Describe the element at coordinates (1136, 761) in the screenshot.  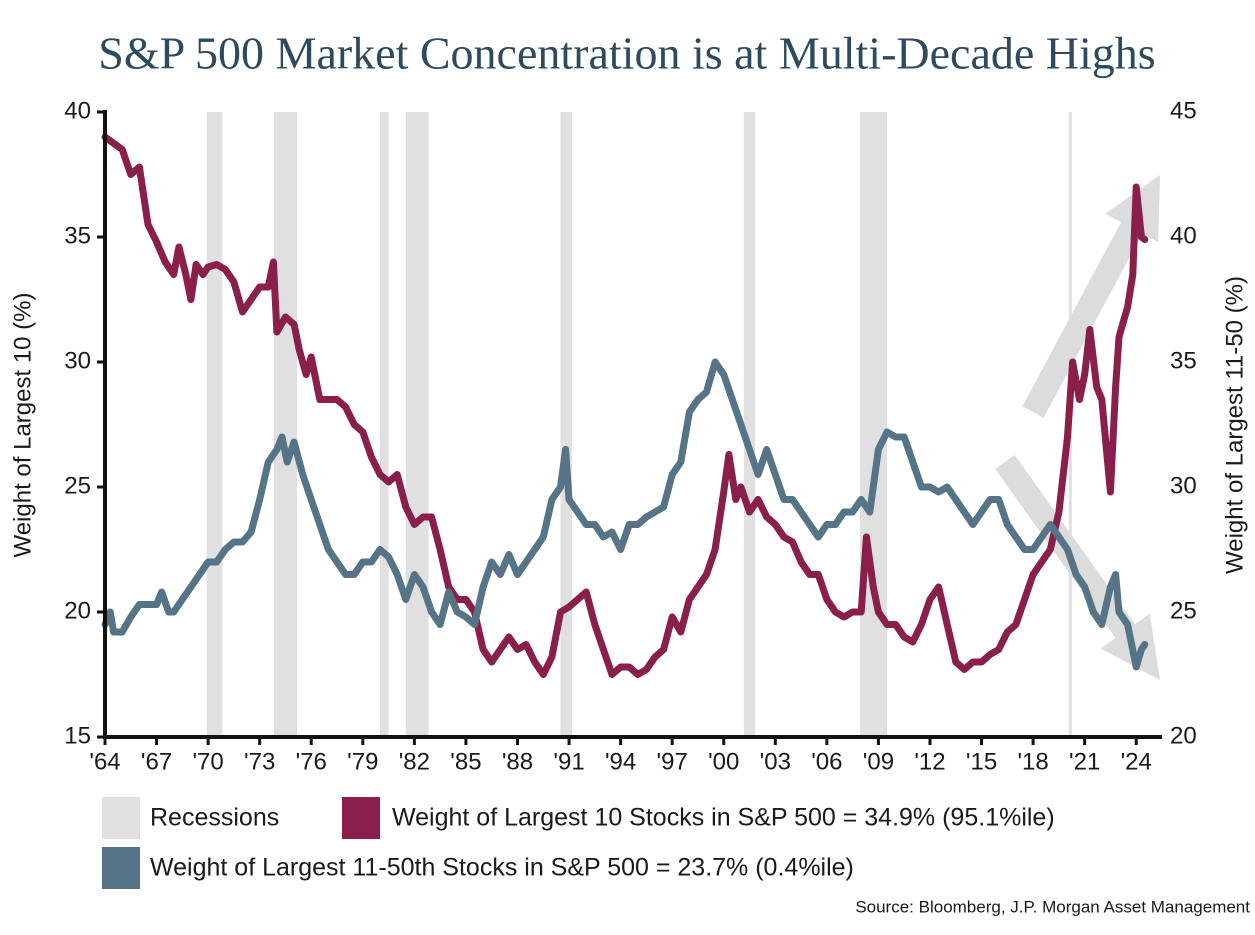
I see `x-tick-label: '24` at that location.